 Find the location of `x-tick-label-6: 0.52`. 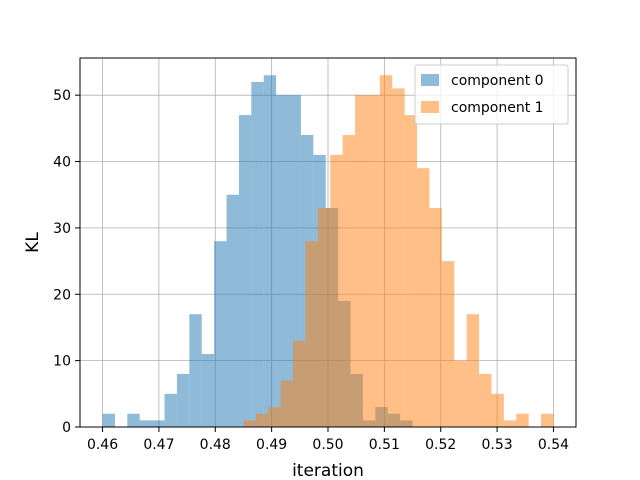

x-tick-label-6: 0.52 is located at coordinates (440, 445).